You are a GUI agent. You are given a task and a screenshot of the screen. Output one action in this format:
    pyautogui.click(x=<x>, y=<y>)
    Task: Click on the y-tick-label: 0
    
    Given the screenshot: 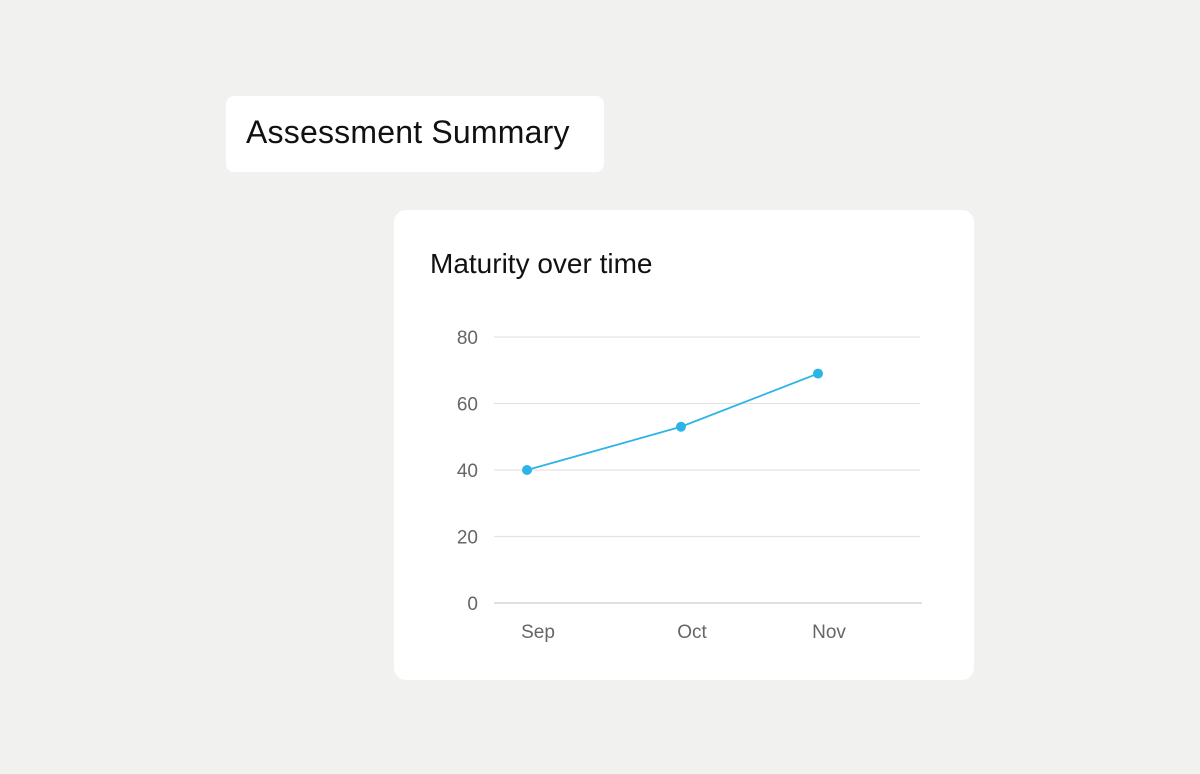 What is the action you would take?
    pyautogui.click(x=472, y=604)
    